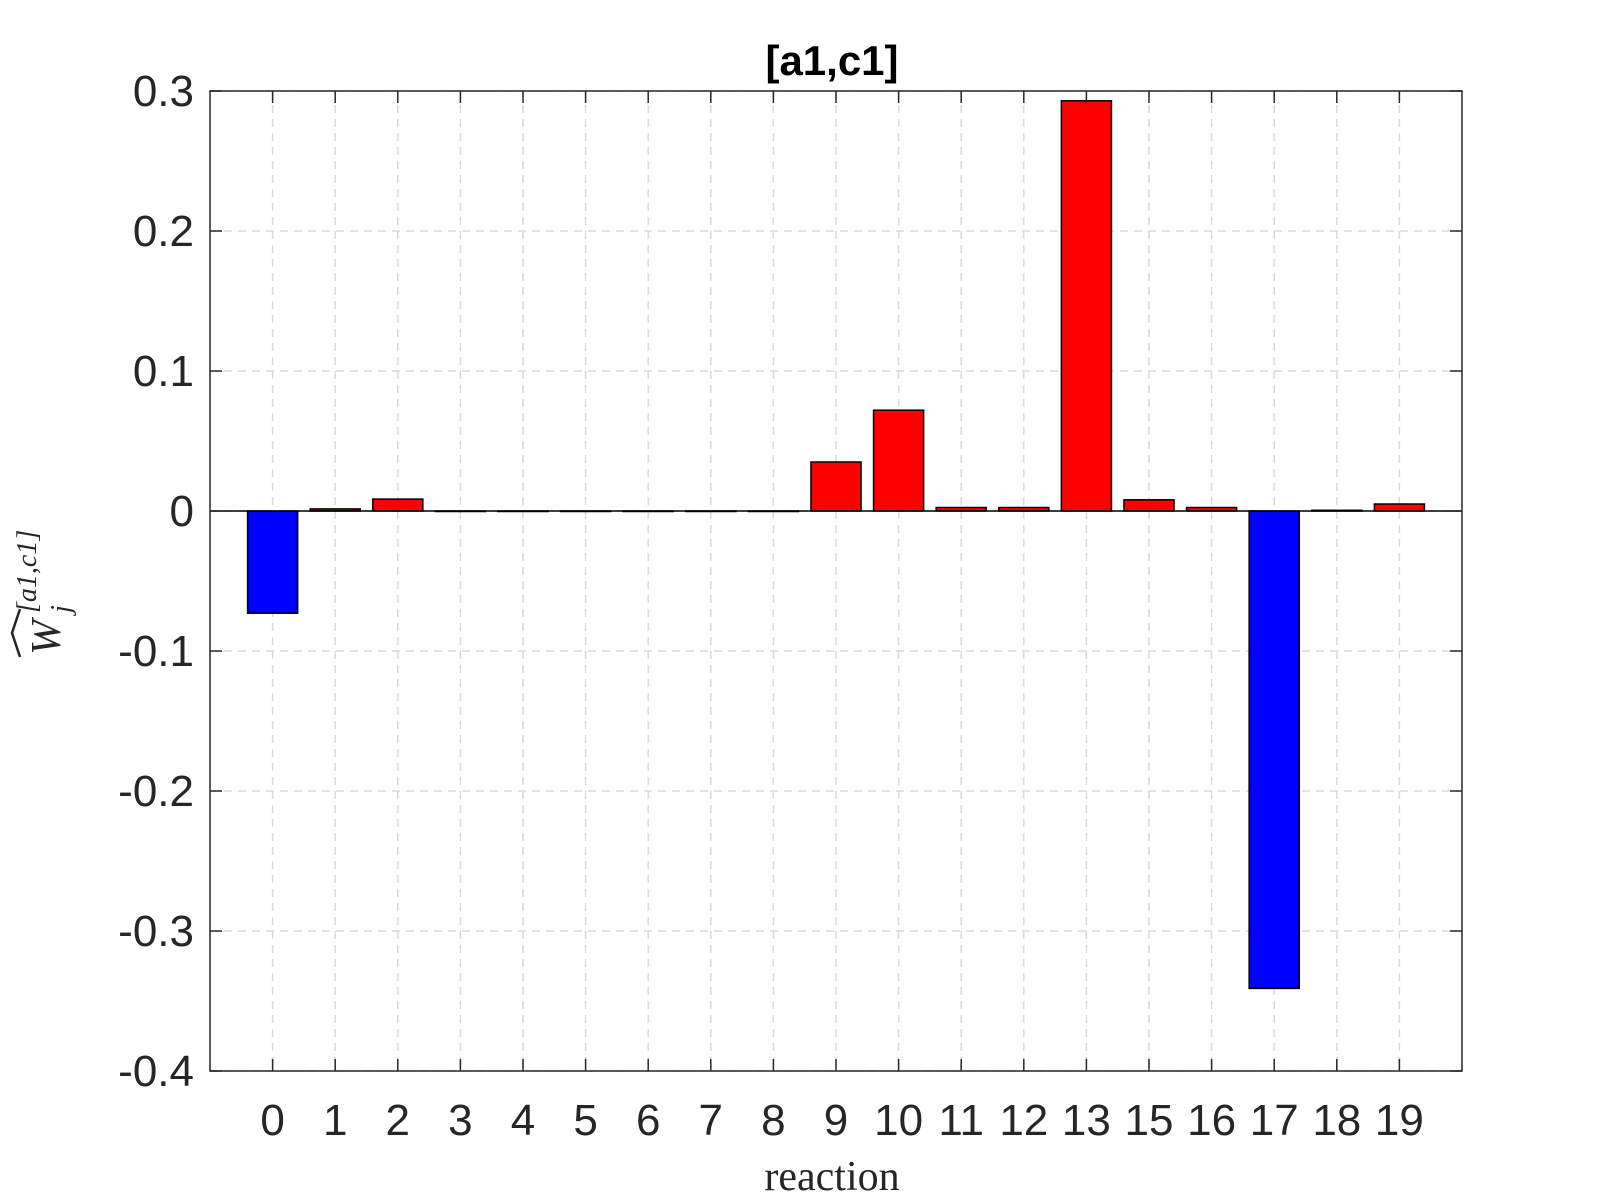  Describe the element at coordinates (156, 581) in the screenshot. I see `y-tick-labels: 0.3 0.2 0.1 0 -0.1 -0.2 -0.3 -0.4` at that location.